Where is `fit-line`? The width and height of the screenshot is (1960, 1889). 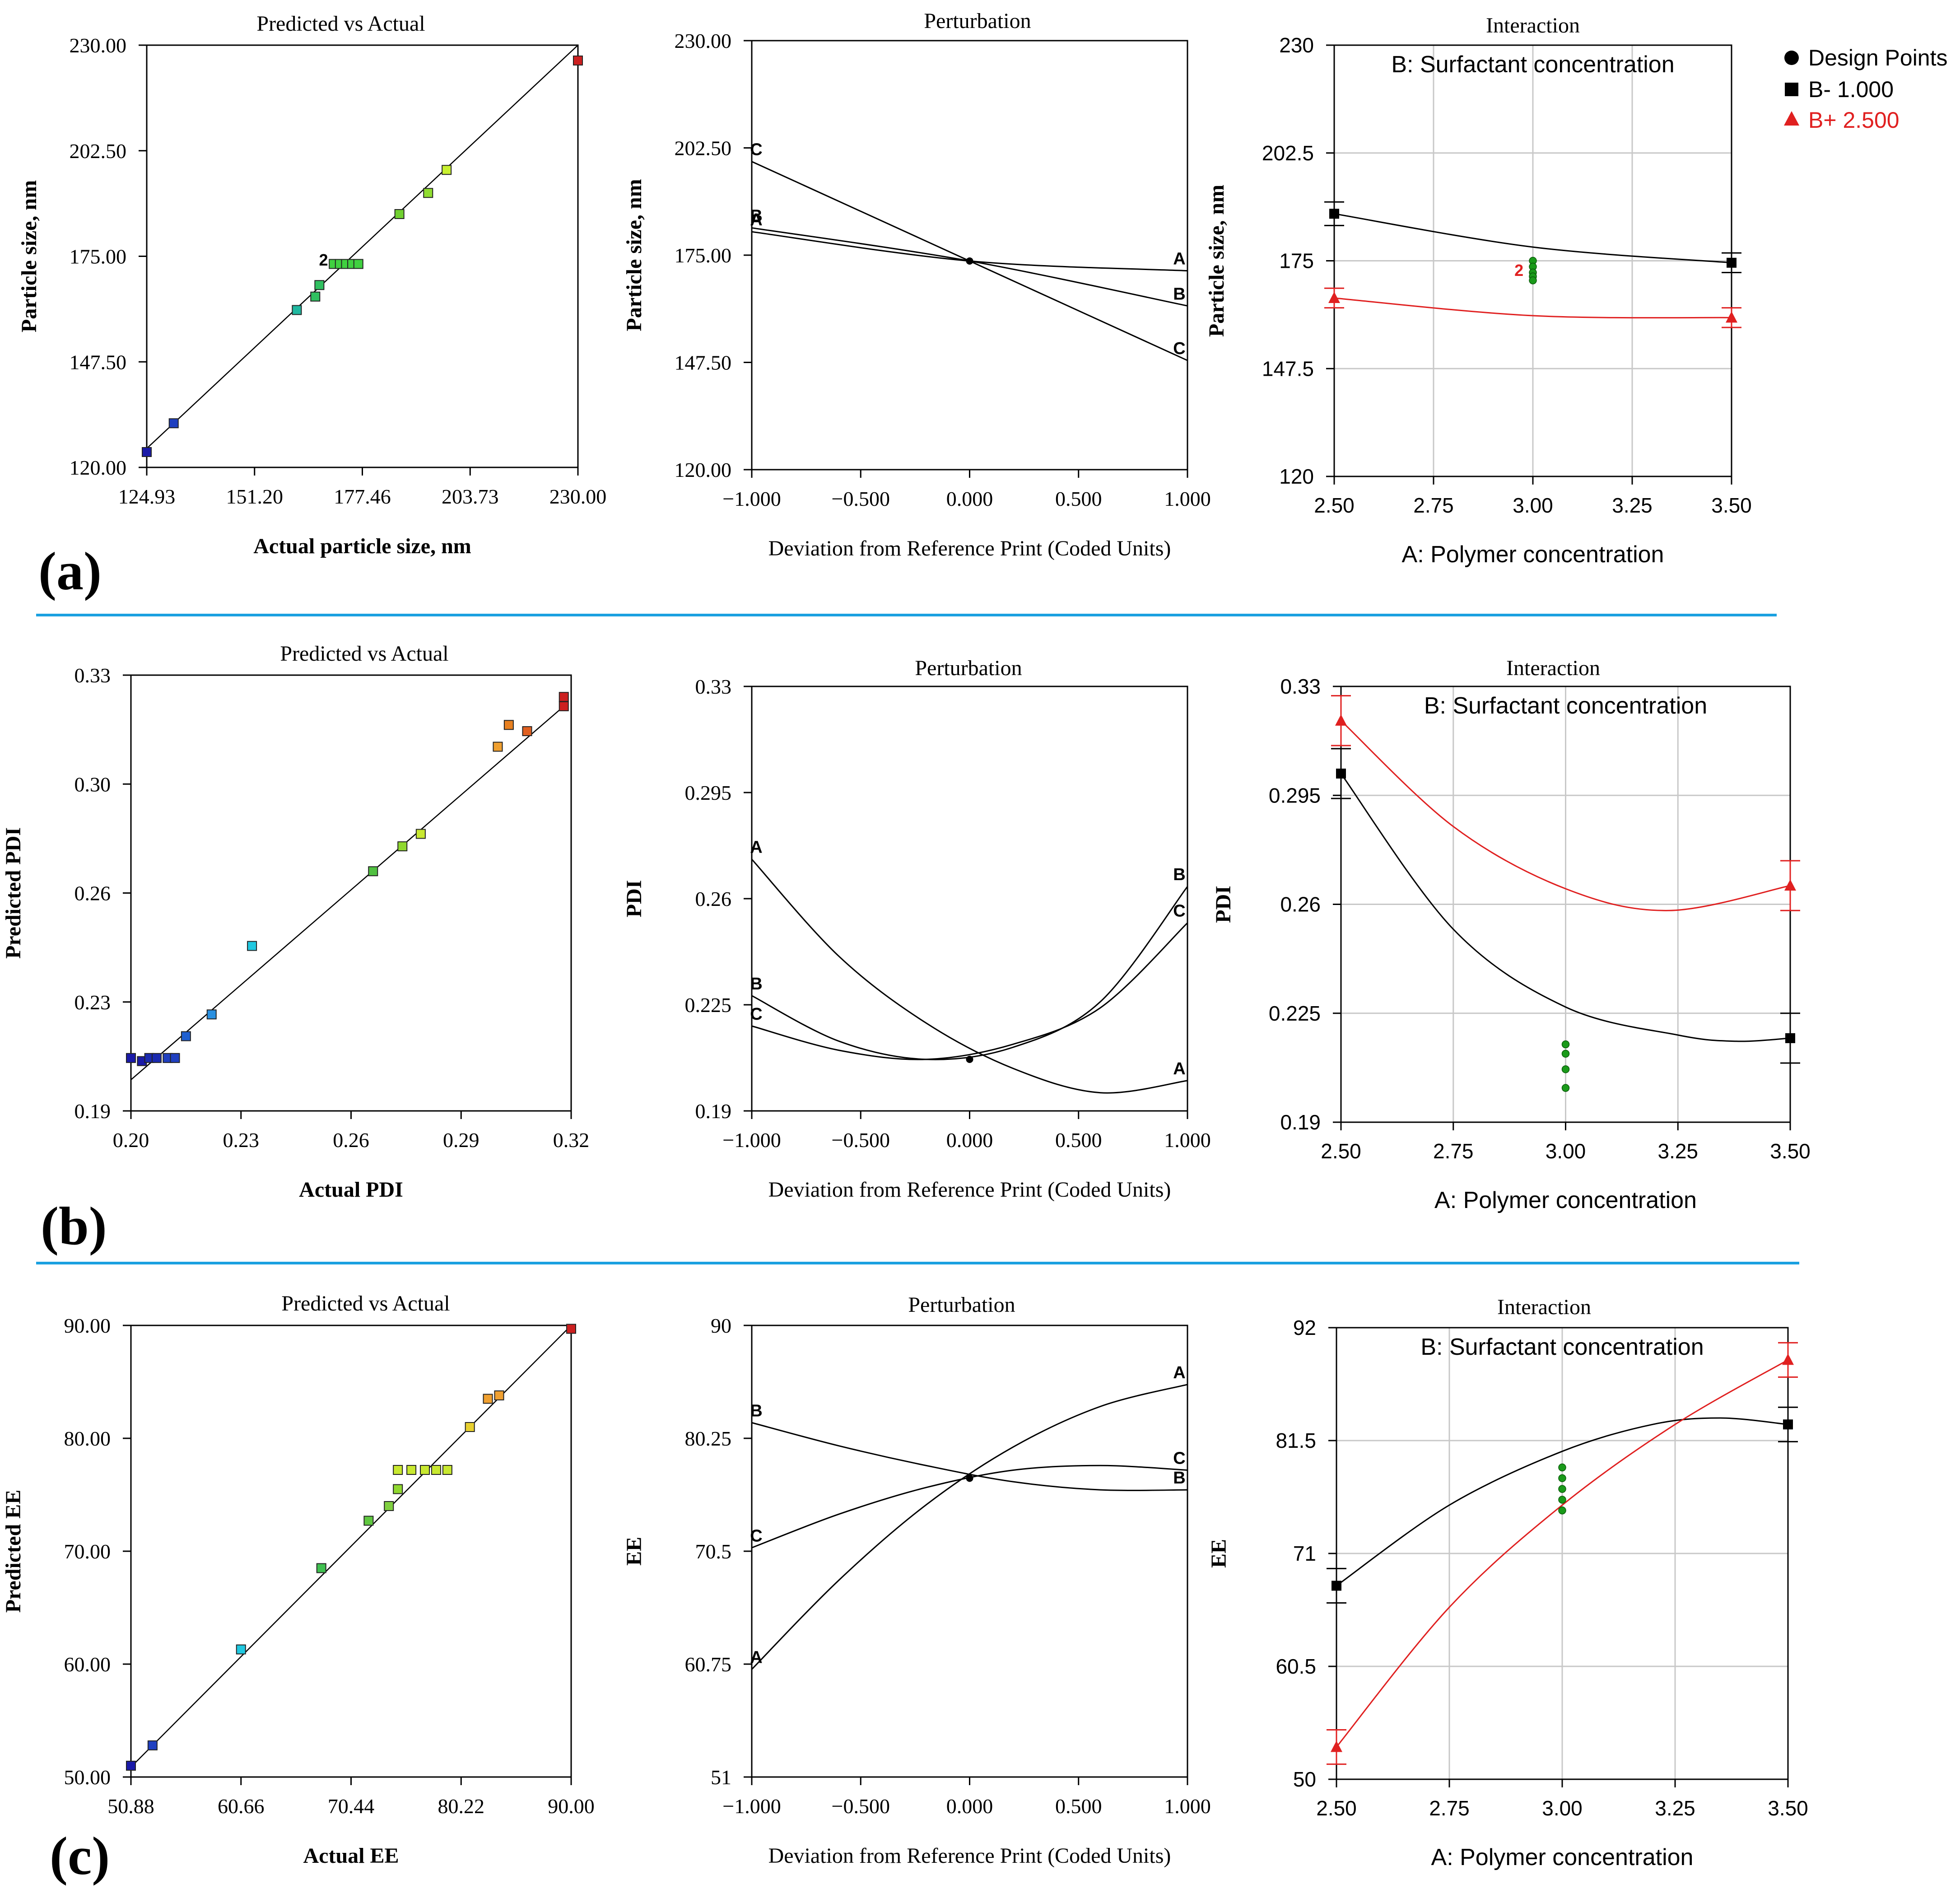
fit-line is located at coordinates (362, 247).